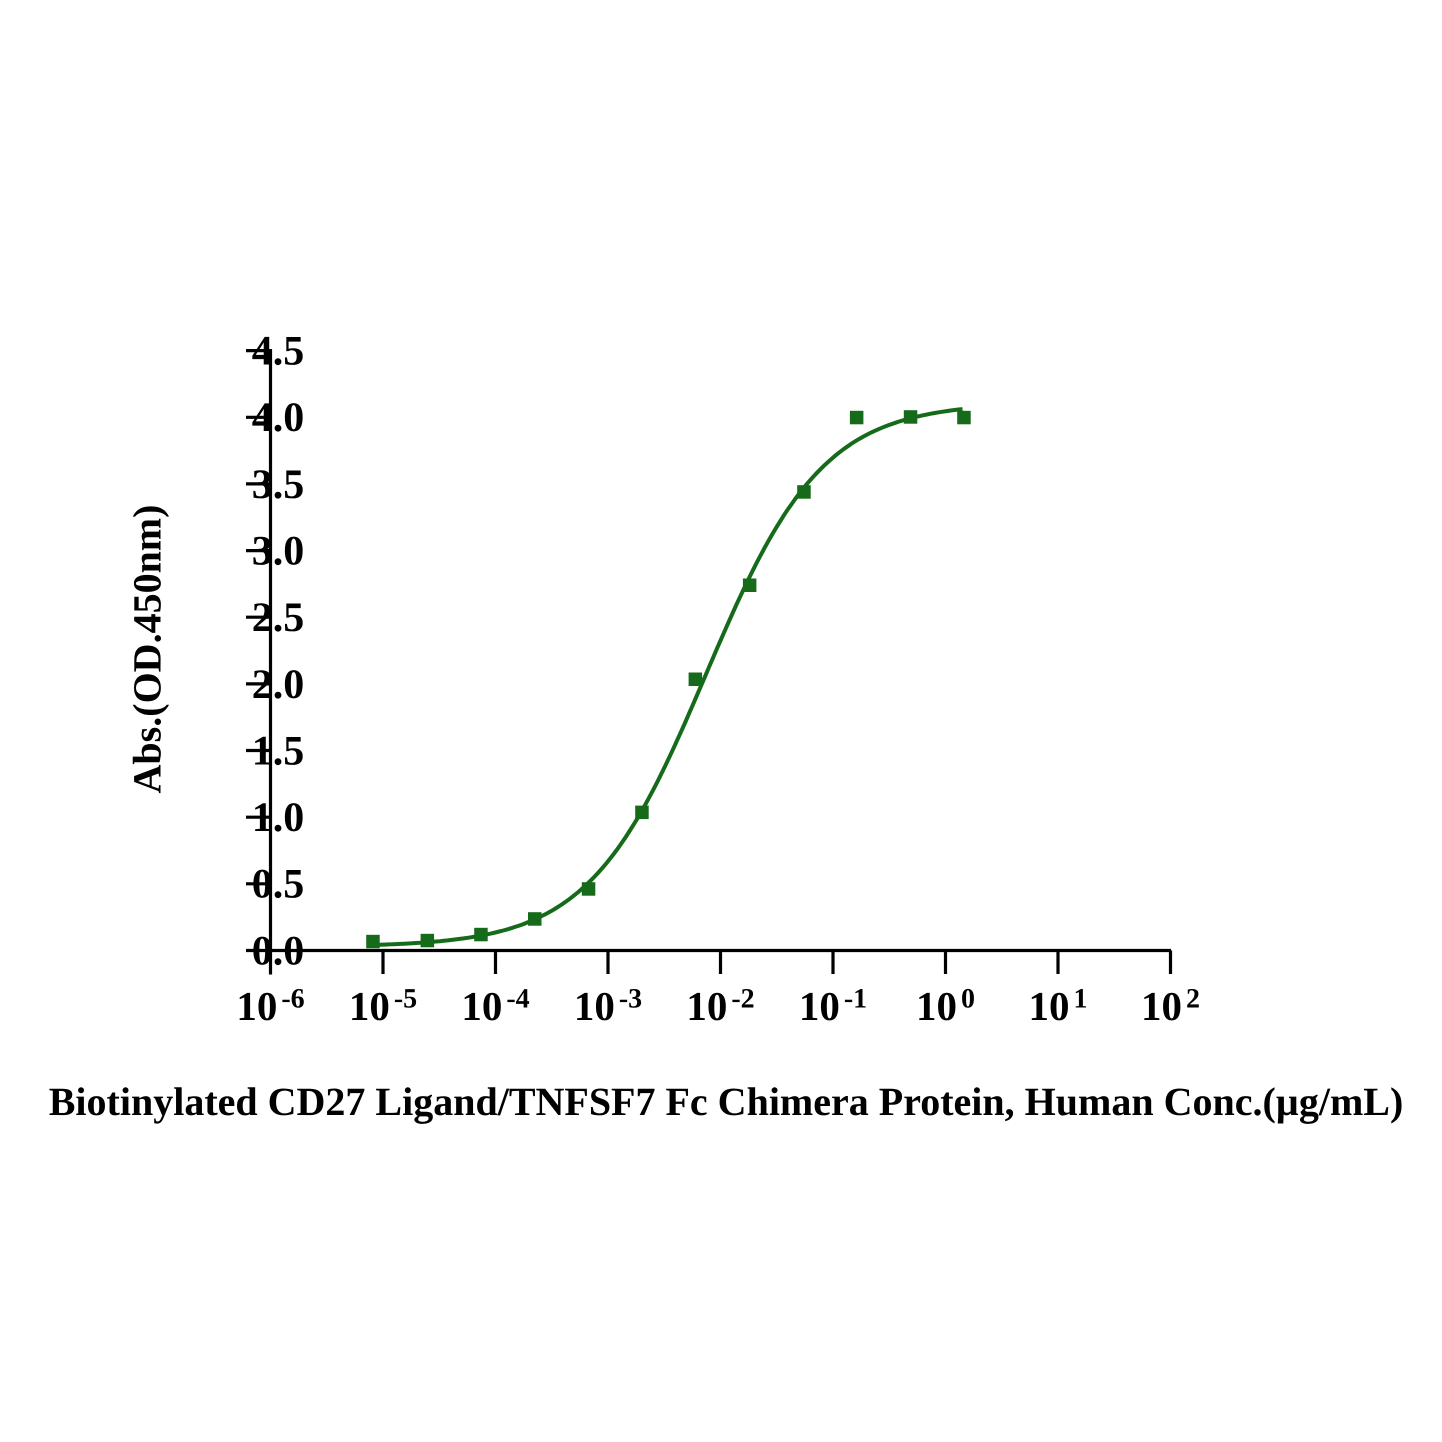 The image size is (1442, 1442). What do you see at coordinates (278, 418) in the screenshot?
I see `svg-text: 4.0` at bounding box center [278, 418].